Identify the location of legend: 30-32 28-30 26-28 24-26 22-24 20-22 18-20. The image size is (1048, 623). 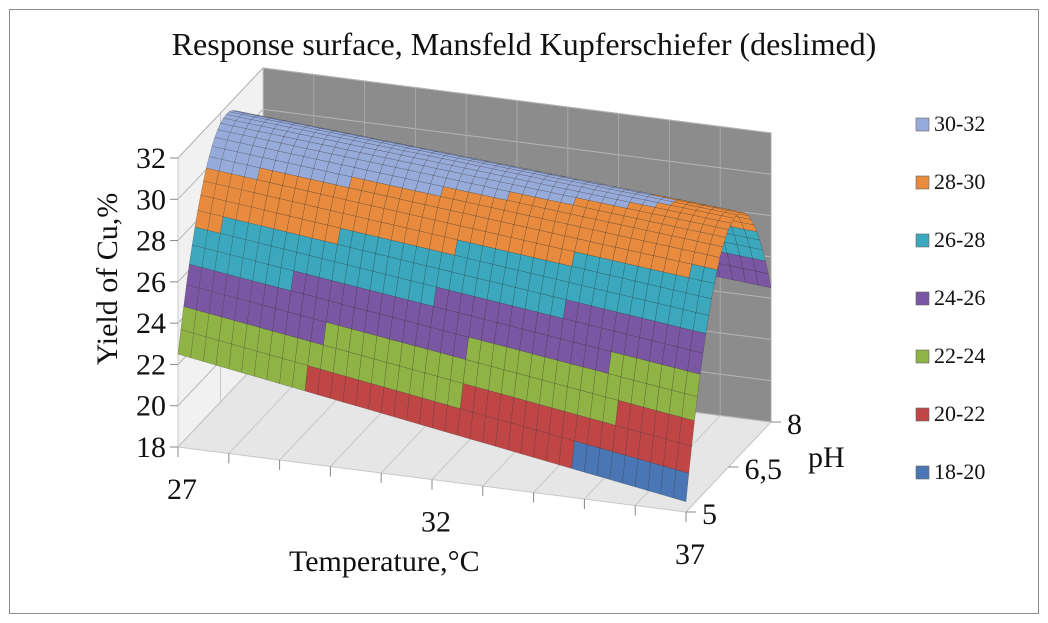
(950, 297).